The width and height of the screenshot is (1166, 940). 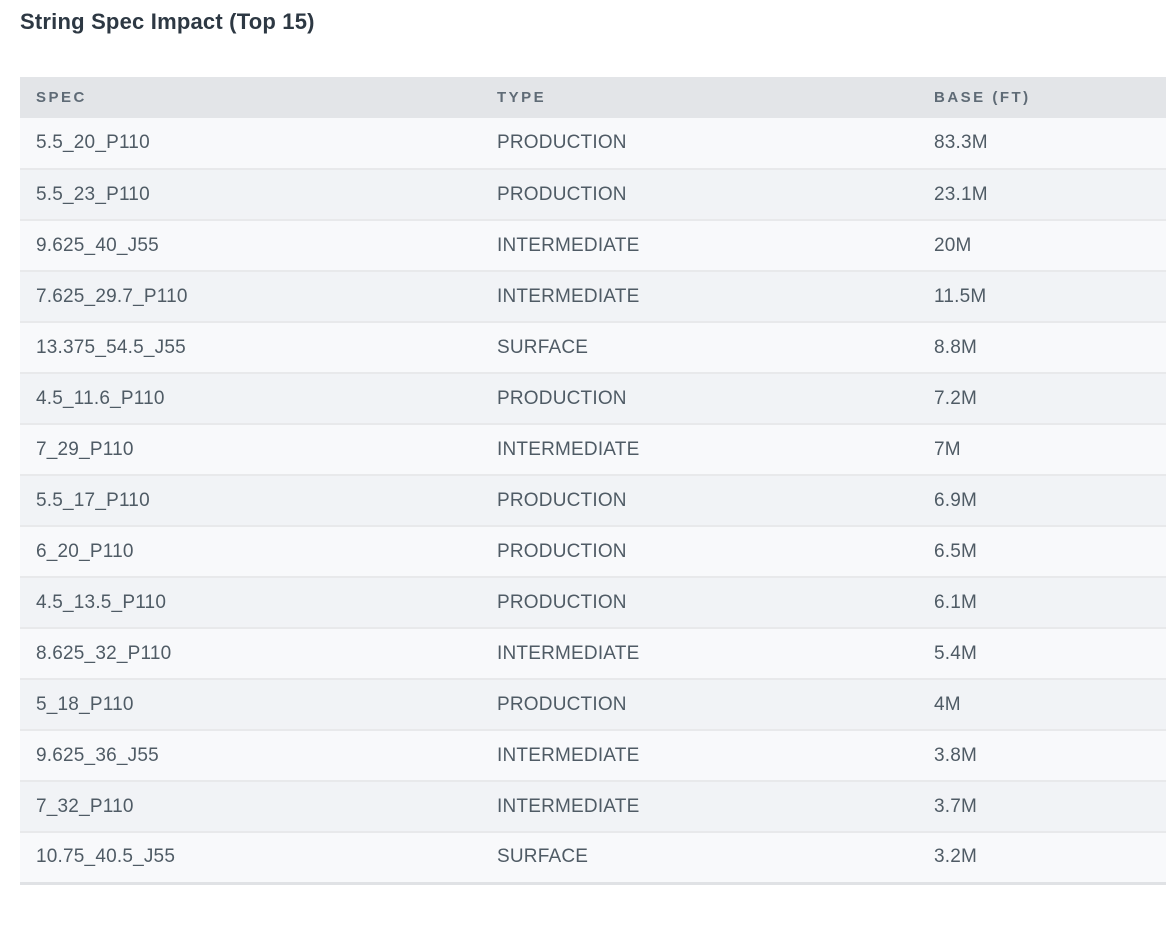 I want to click on cell-spec: 13.375_54.5_J55, so click(x=111, y=347).